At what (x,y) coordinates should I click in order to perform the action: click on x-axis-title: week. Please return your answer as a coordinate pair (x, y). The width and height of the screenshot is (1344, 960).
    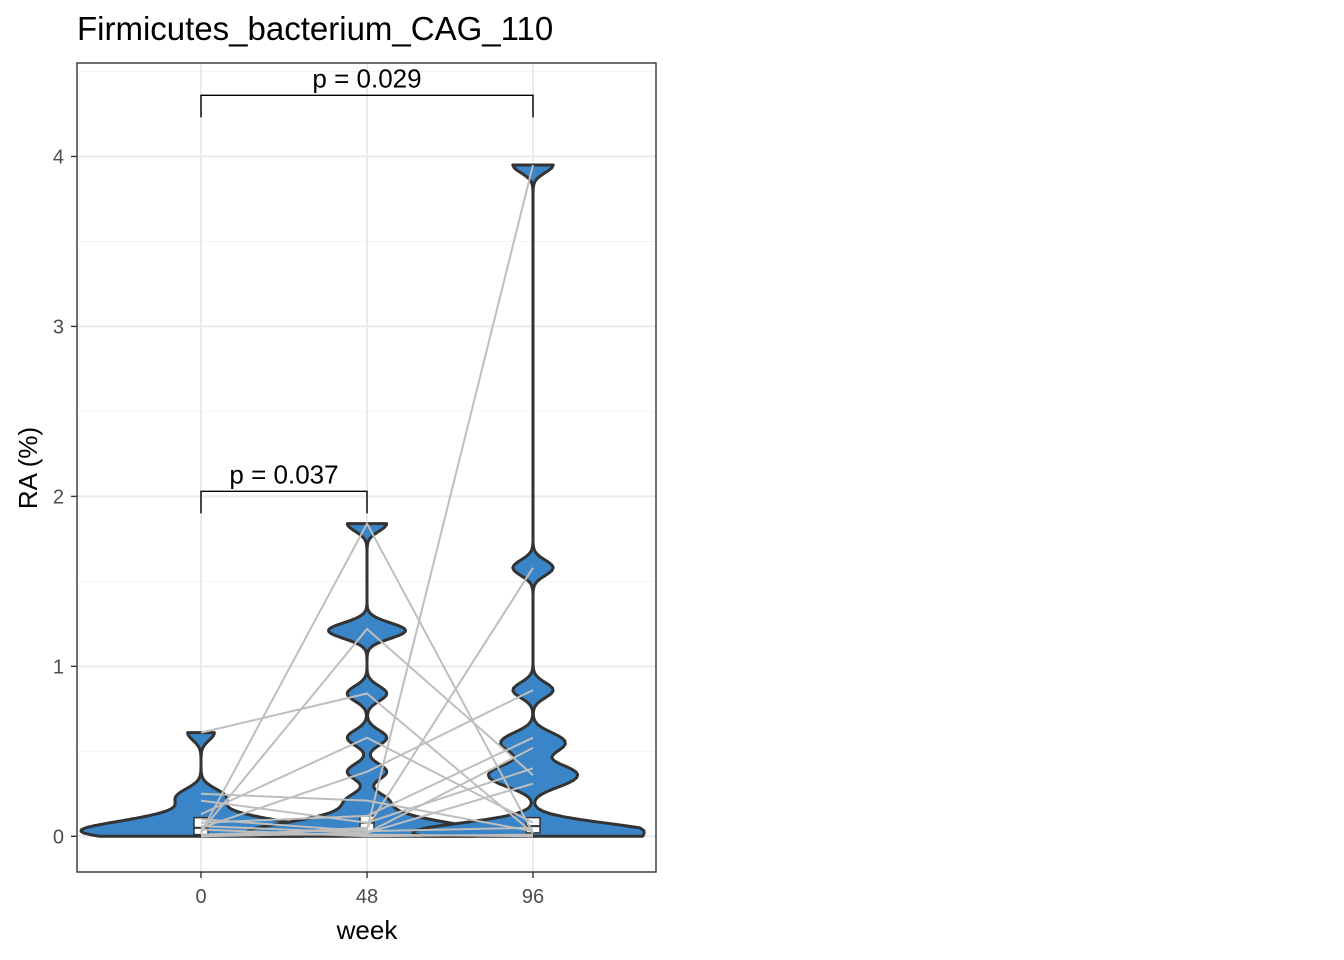
    Looking at the image, I should click on (367, 930).